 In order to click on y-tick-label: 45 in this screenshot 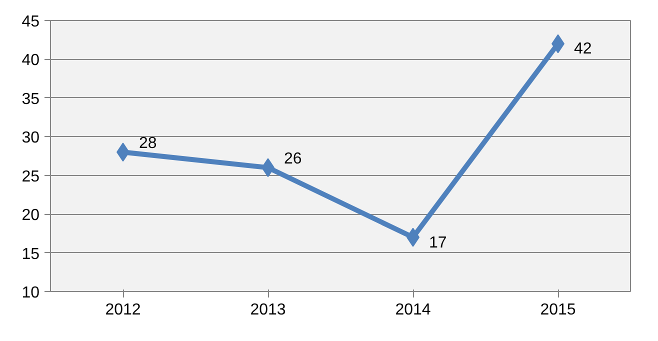, I will do `click(31, 22)`.